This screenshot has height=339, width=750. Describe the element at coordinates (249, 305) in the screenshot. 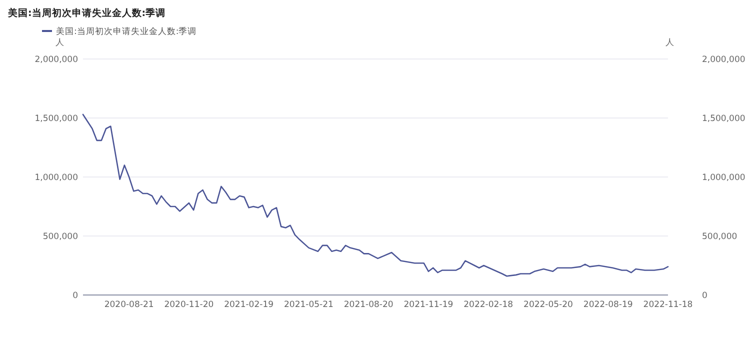

I see `x-tick-label: 2021-02-19` at that location.